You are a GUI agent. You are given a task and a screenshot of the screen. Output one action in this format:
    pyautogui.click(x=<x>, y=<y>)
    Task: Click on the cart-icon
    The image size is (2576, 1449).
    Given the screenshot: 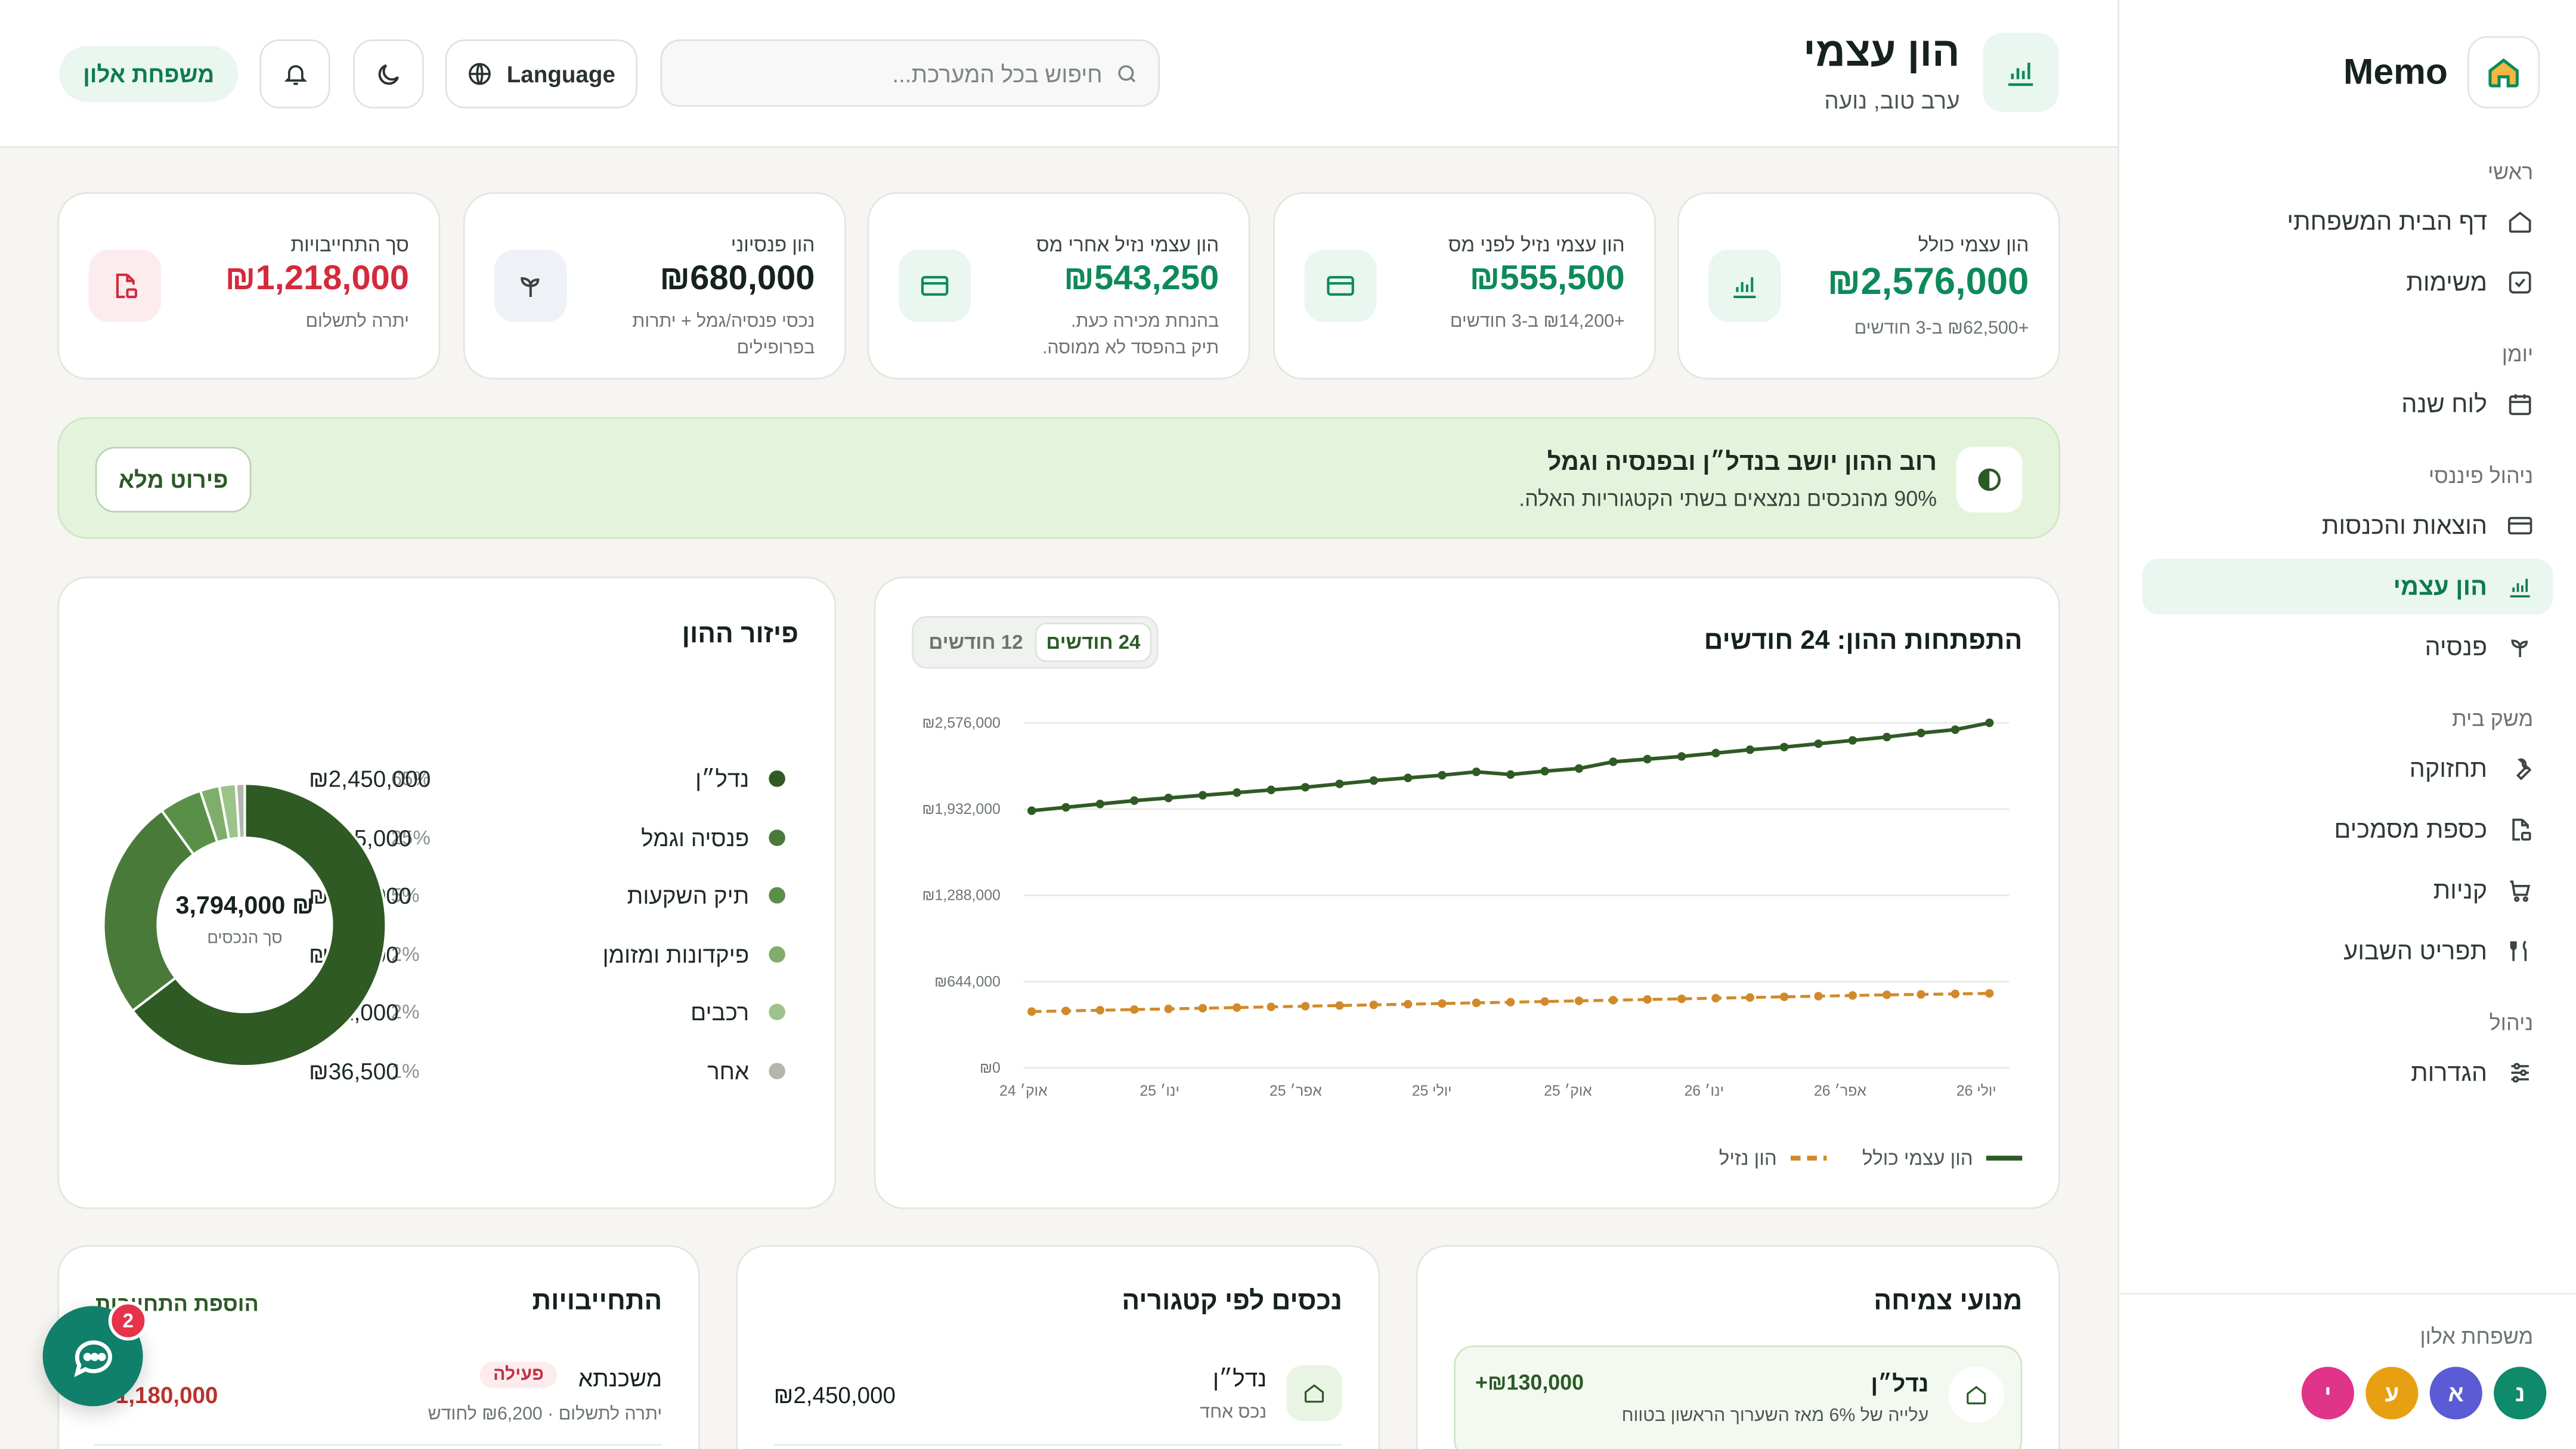 What is the action you would take?
    pyautogui.click(x=2521, y=891)
    